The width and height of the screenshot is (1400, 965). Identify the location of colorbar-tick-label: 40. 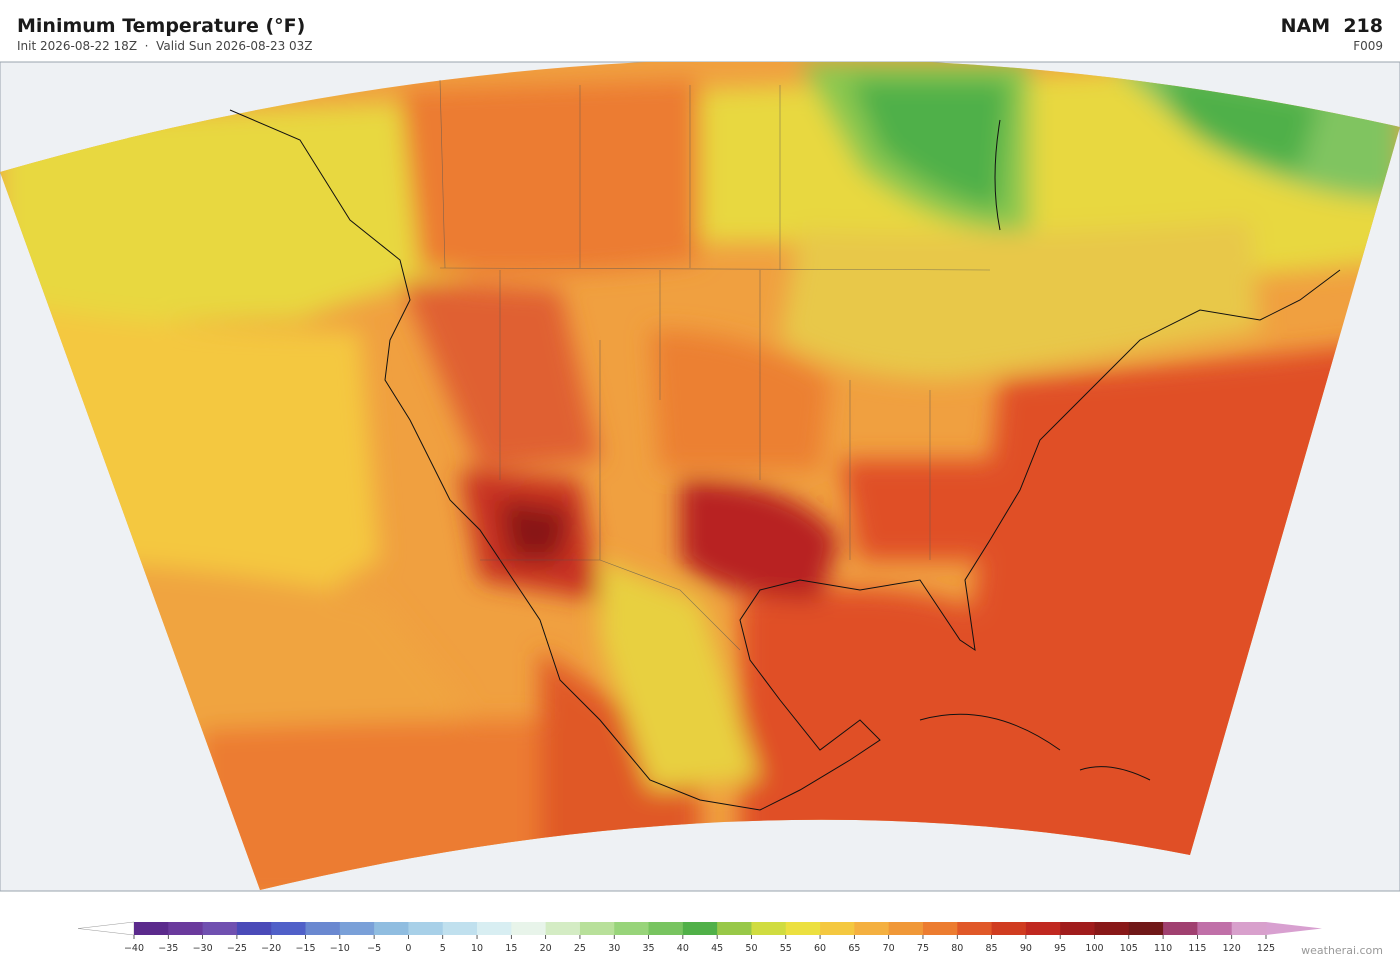
(683, 948).